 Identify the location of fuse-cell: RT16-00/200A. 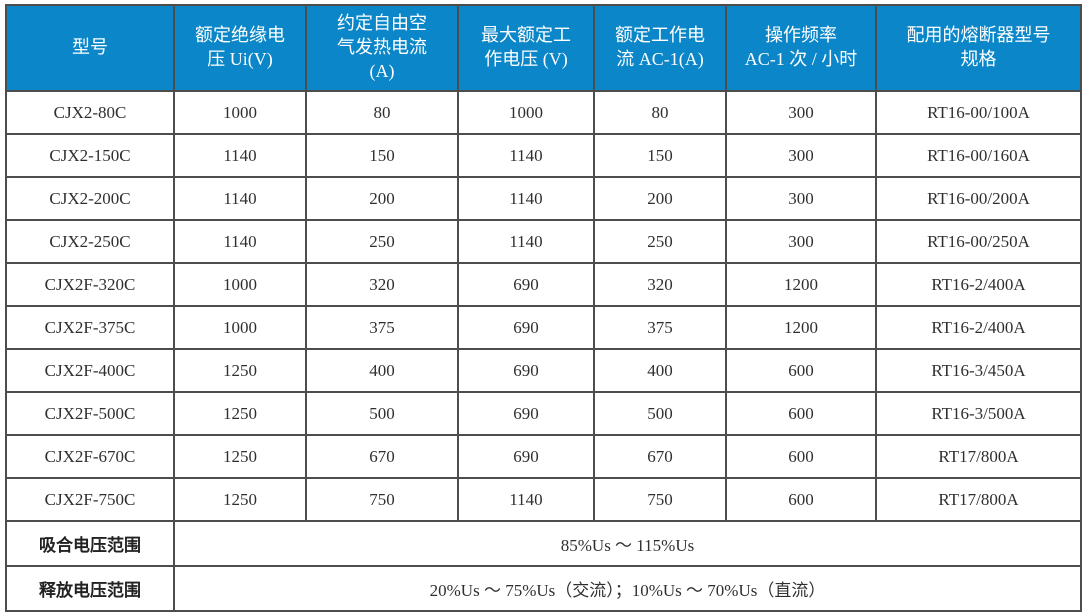
(978, 198).